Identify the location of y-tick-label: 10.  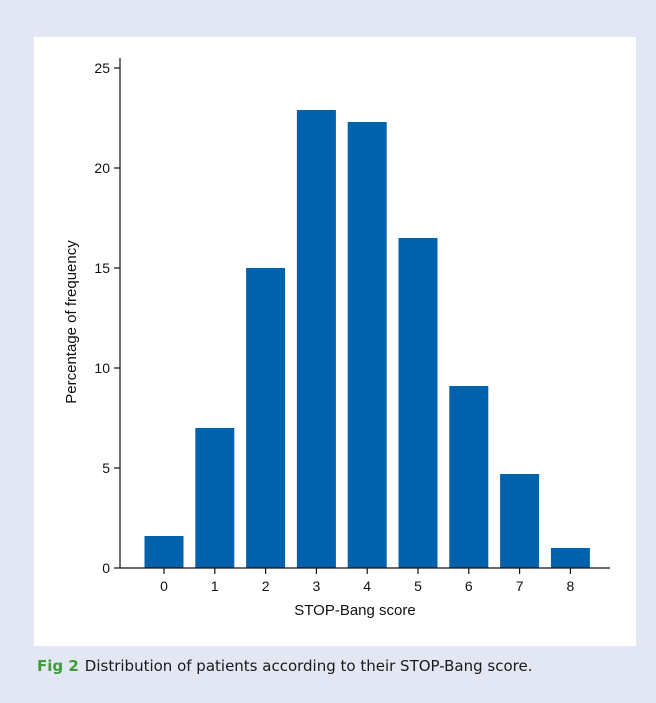
(102, 368).